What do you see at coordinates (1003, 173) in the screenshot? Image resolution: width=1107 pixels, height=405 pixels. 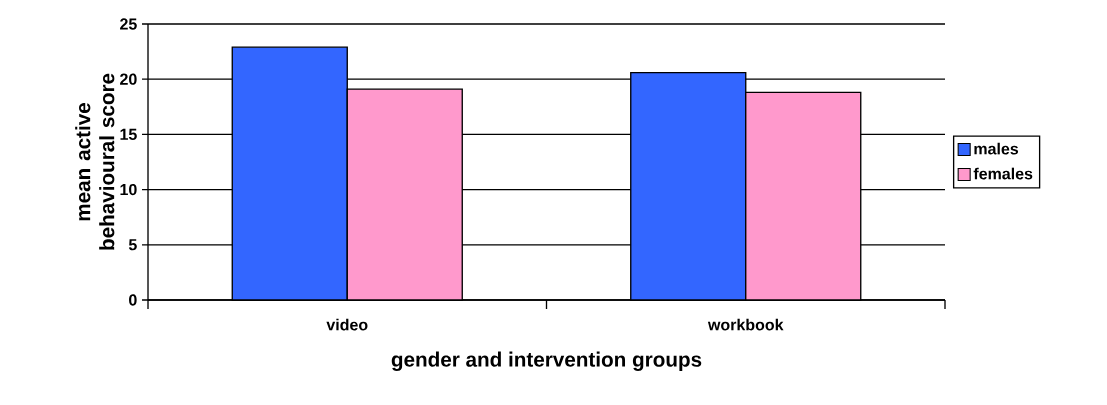 I see `legend-label: females` at bounding box center [1003, 173].